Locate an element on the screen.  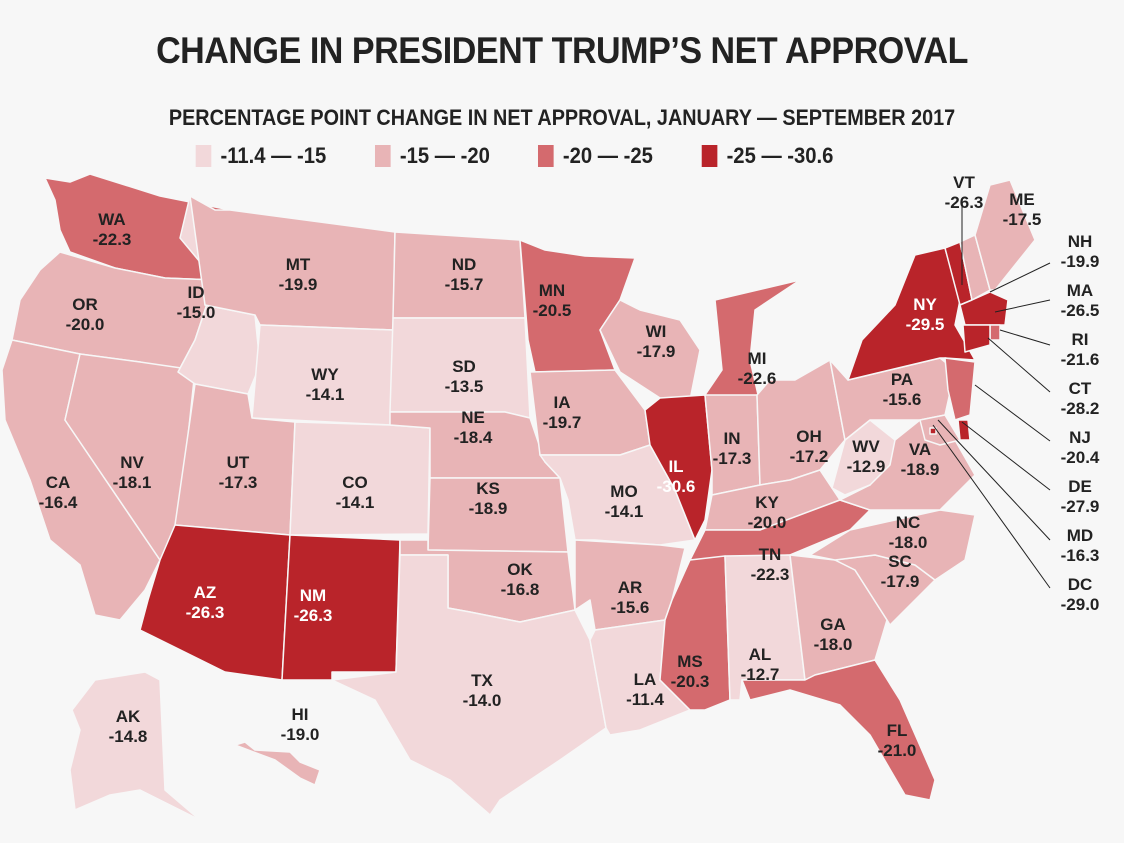
legend-item: -25 — -30.6 is located at coordinates (767, 156).